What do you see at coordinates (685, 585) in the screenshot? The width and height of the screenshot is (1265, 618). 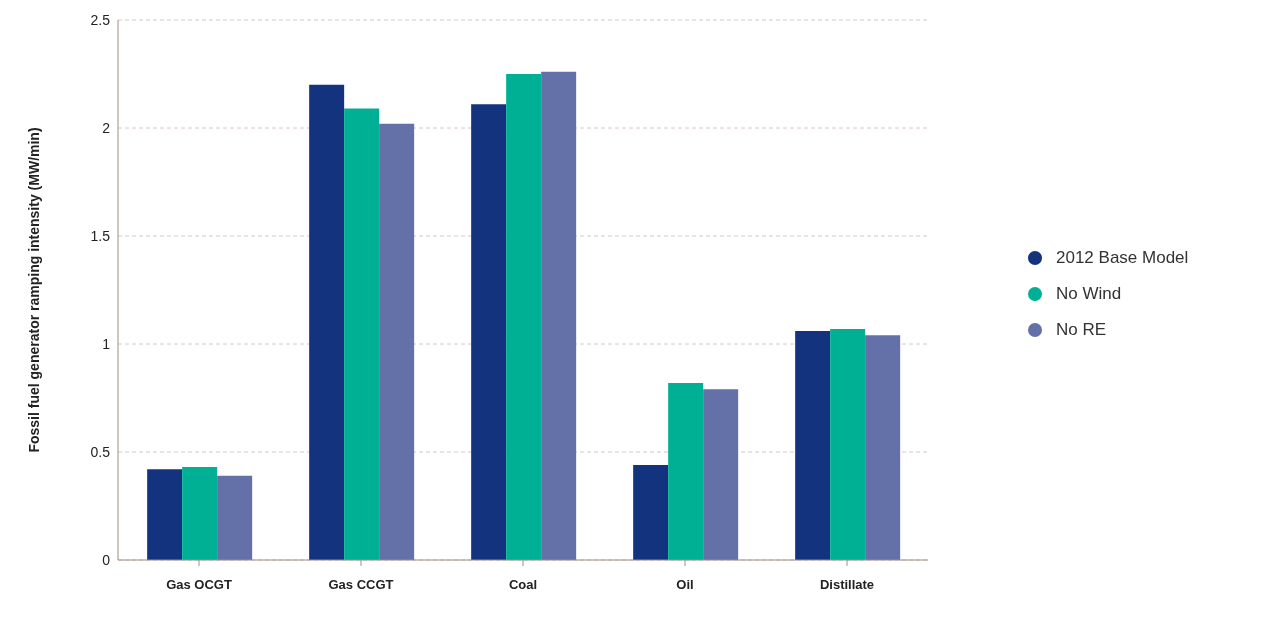 I see `x-tick-label: Oil` at bounding box center [685, 585].